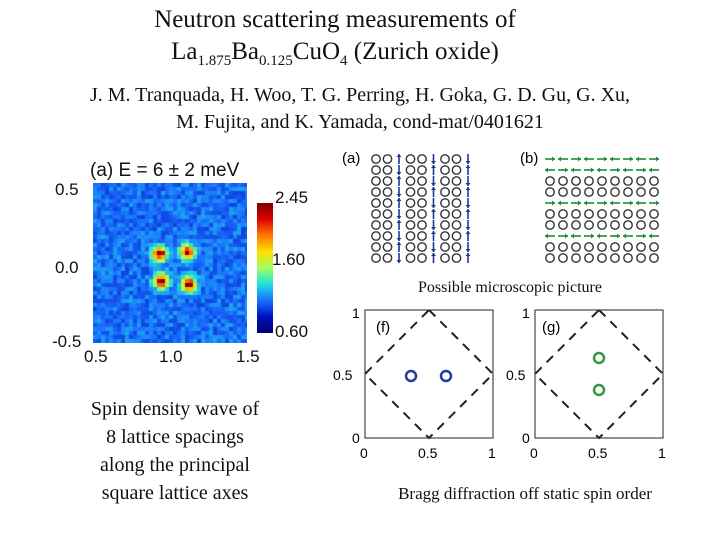 The image size is (720, 540). What do you see at coordinates (598, 453) in the screenshot?
I see `bragg-g-xtick-05: 0.5` at bounding box center [598, 453].